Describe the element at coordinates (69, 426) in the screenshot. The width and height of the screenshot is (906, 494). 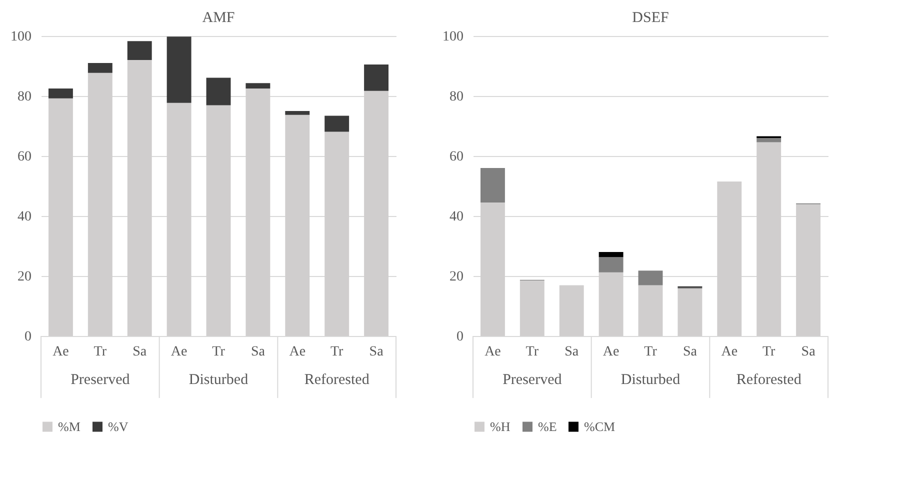
I see `legend-label: %M` at that location.